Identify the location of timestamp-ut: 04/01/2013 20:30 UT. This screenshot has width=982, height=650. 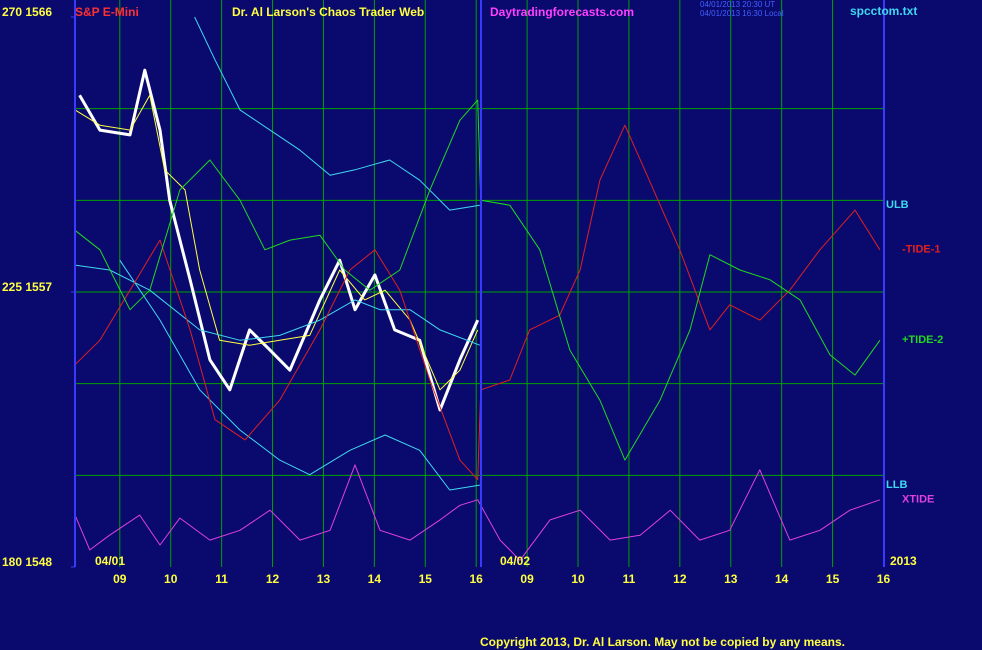
(737, 4).